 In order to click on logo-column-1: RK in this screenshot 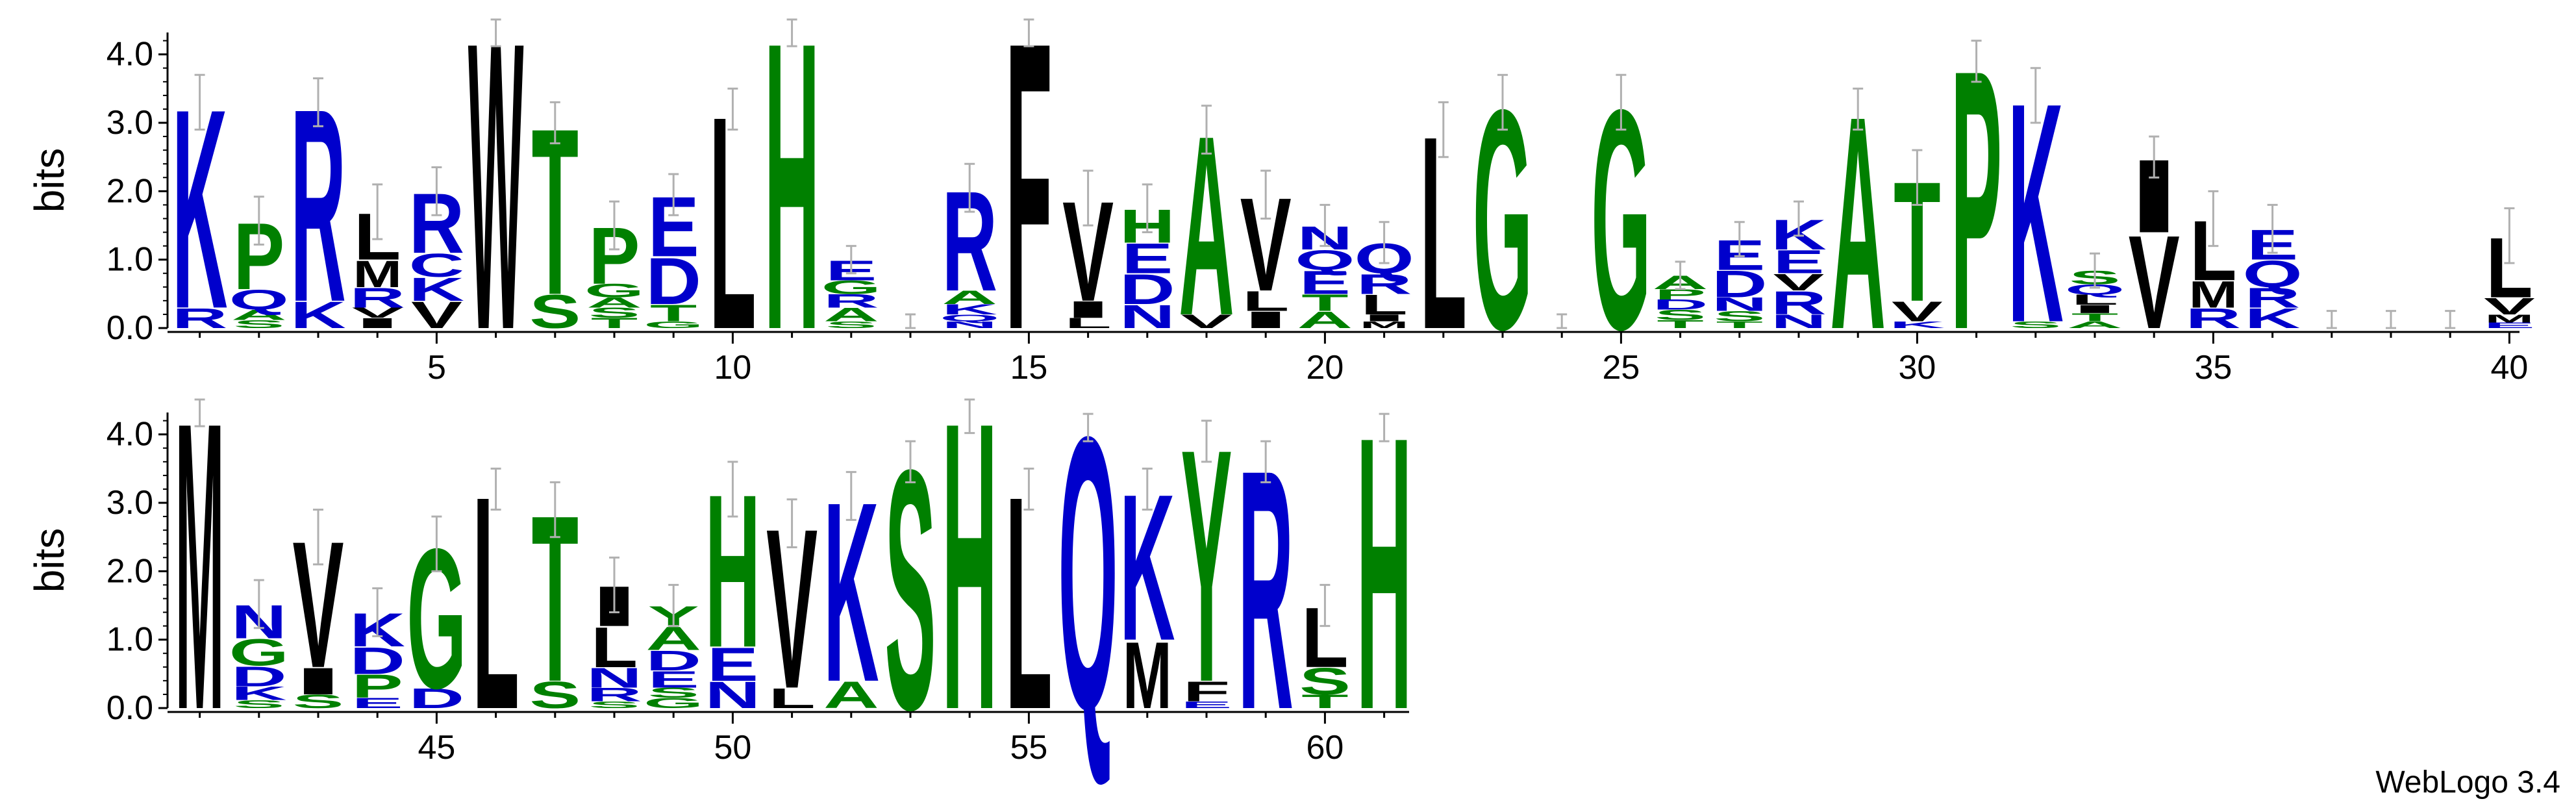, I will do `click(199, 209)`.